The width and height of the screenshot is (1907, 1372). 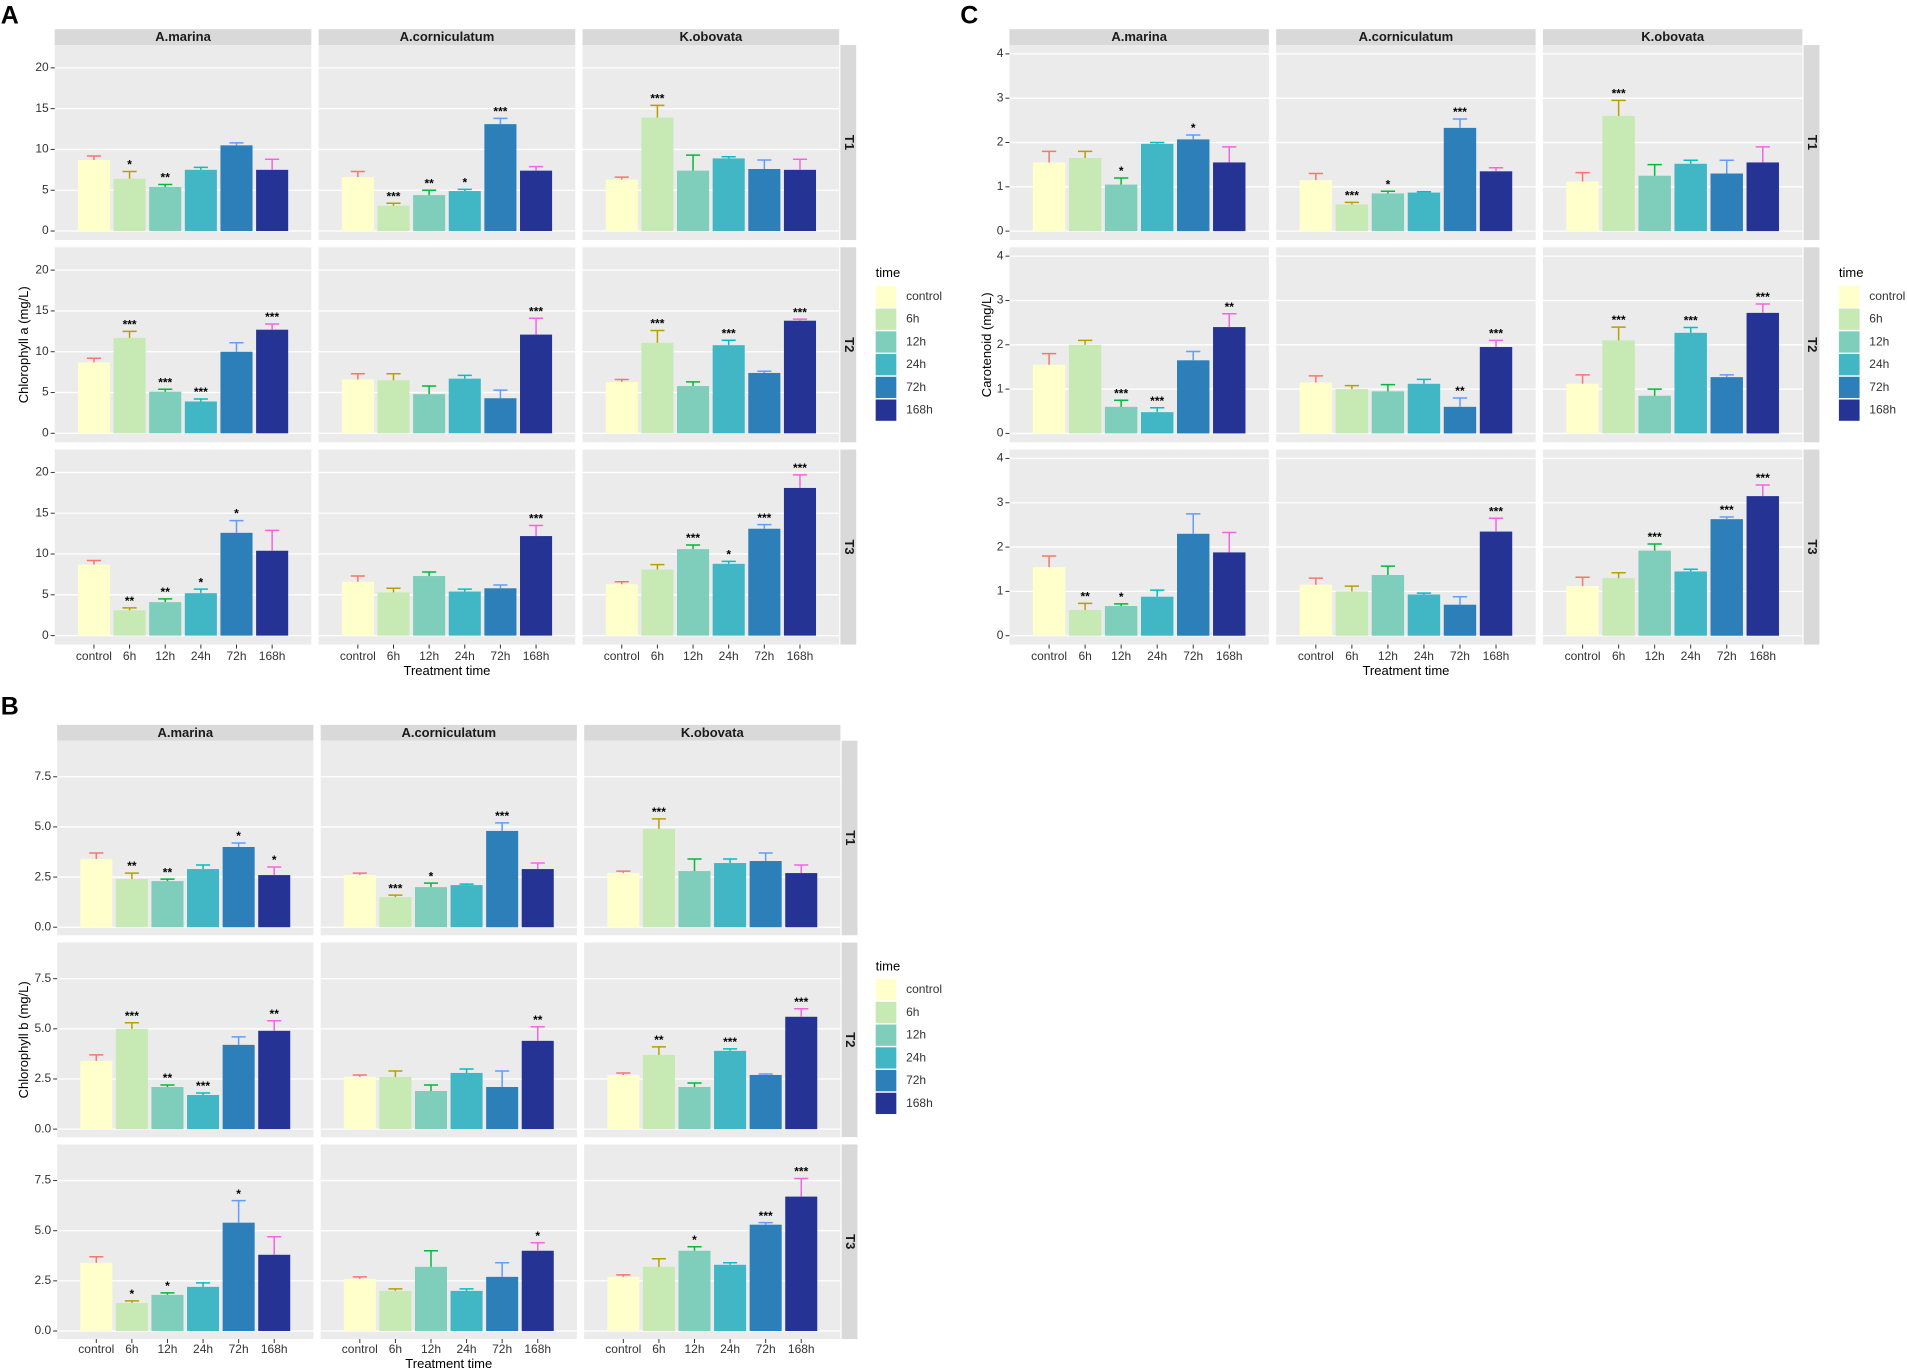 What do you see at coordinates (1000, 53) in the screenshot?
I see `y-tick-label: 4` at bounding box center [1000, 53].